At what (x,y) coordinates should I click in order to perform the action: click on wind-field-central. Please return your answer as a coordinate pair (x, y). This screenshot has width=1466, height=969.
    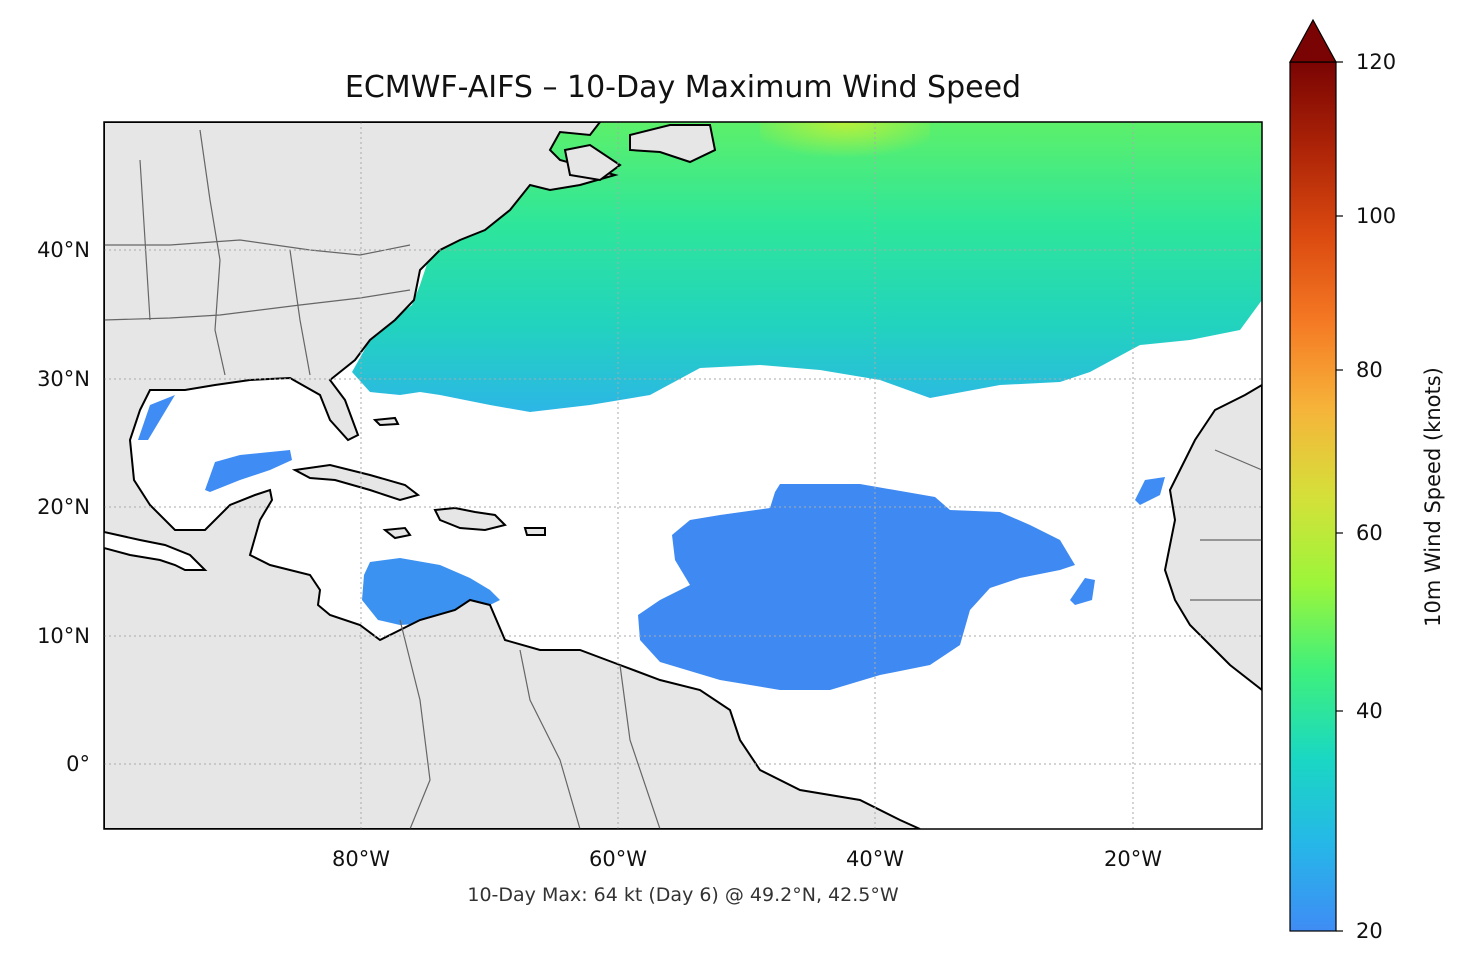
    Looking at the image, I should click on (856, 587).